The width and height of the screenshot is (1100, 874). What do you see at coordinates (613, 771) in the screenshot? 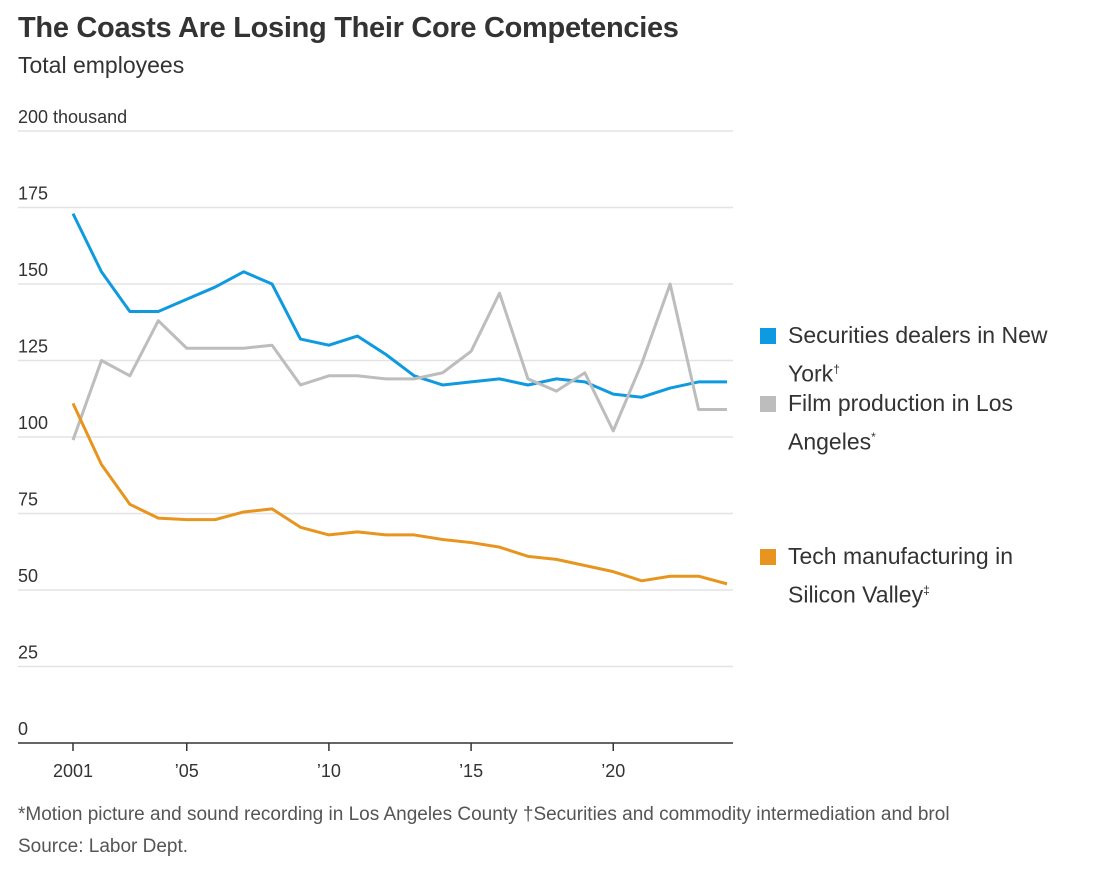
I see `x-tick-label: ’20` at bounding box center [613, 771].